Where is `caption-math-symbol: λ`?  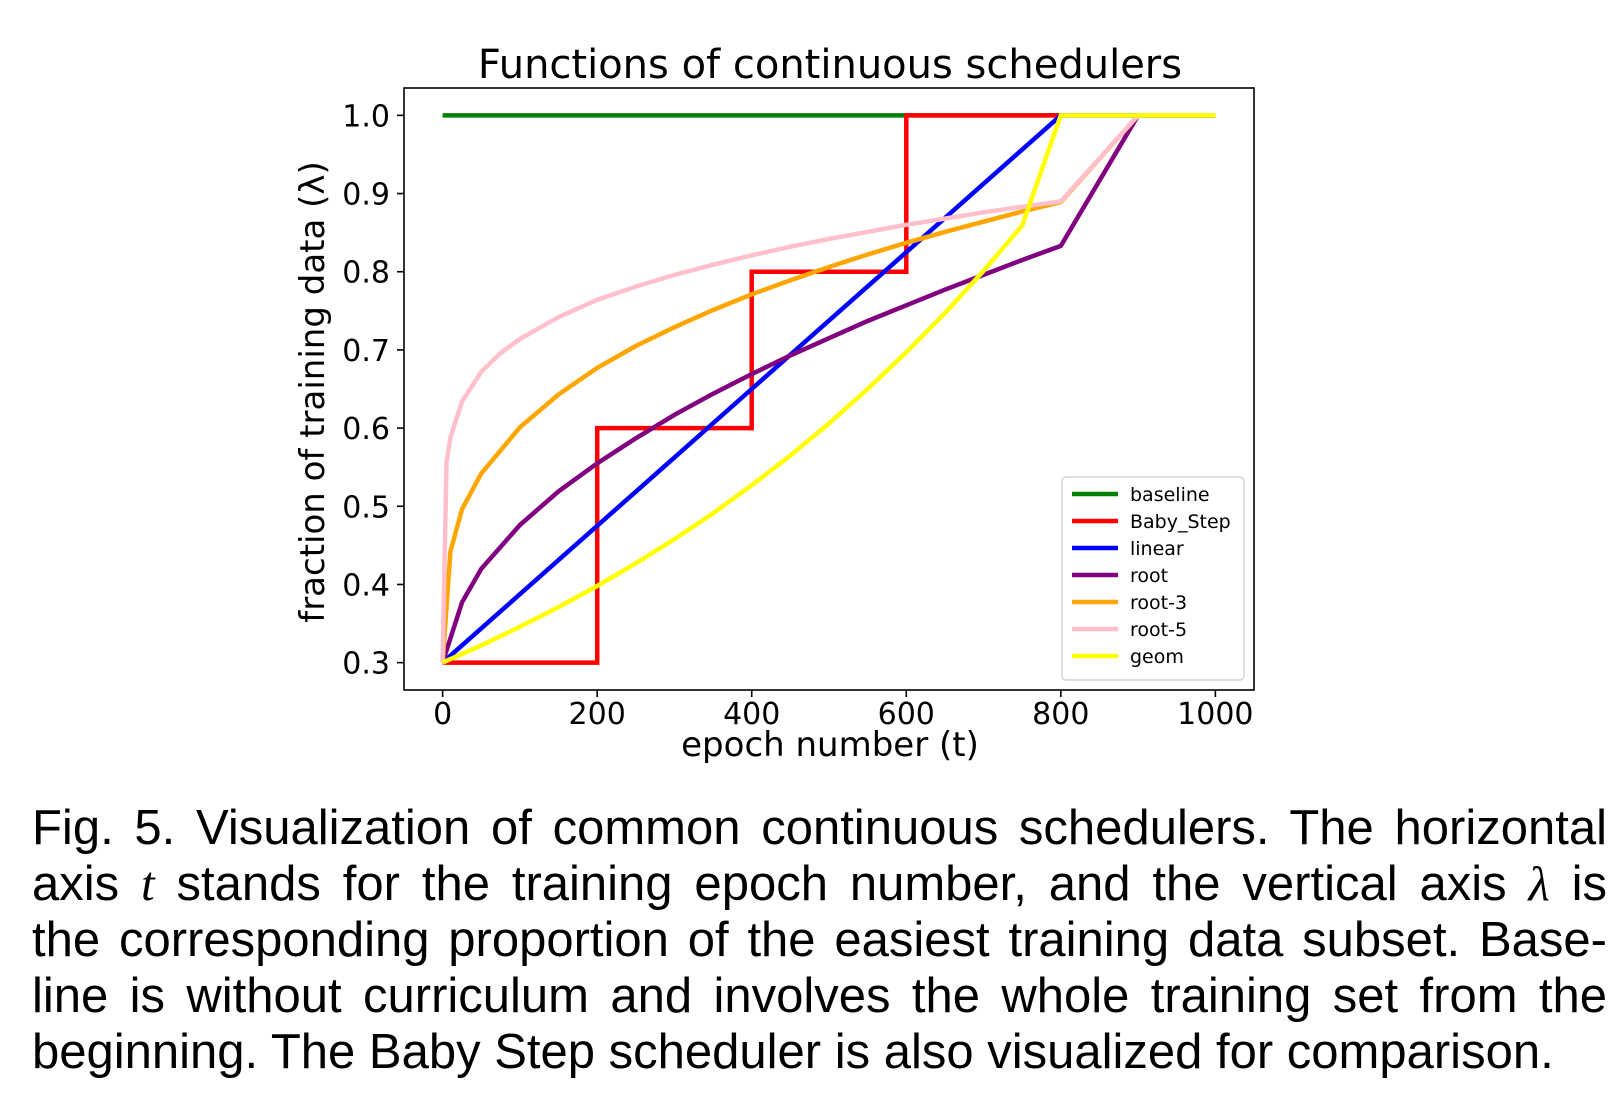
caption-math-symbol: λ is located at coordinates (1539, 883).